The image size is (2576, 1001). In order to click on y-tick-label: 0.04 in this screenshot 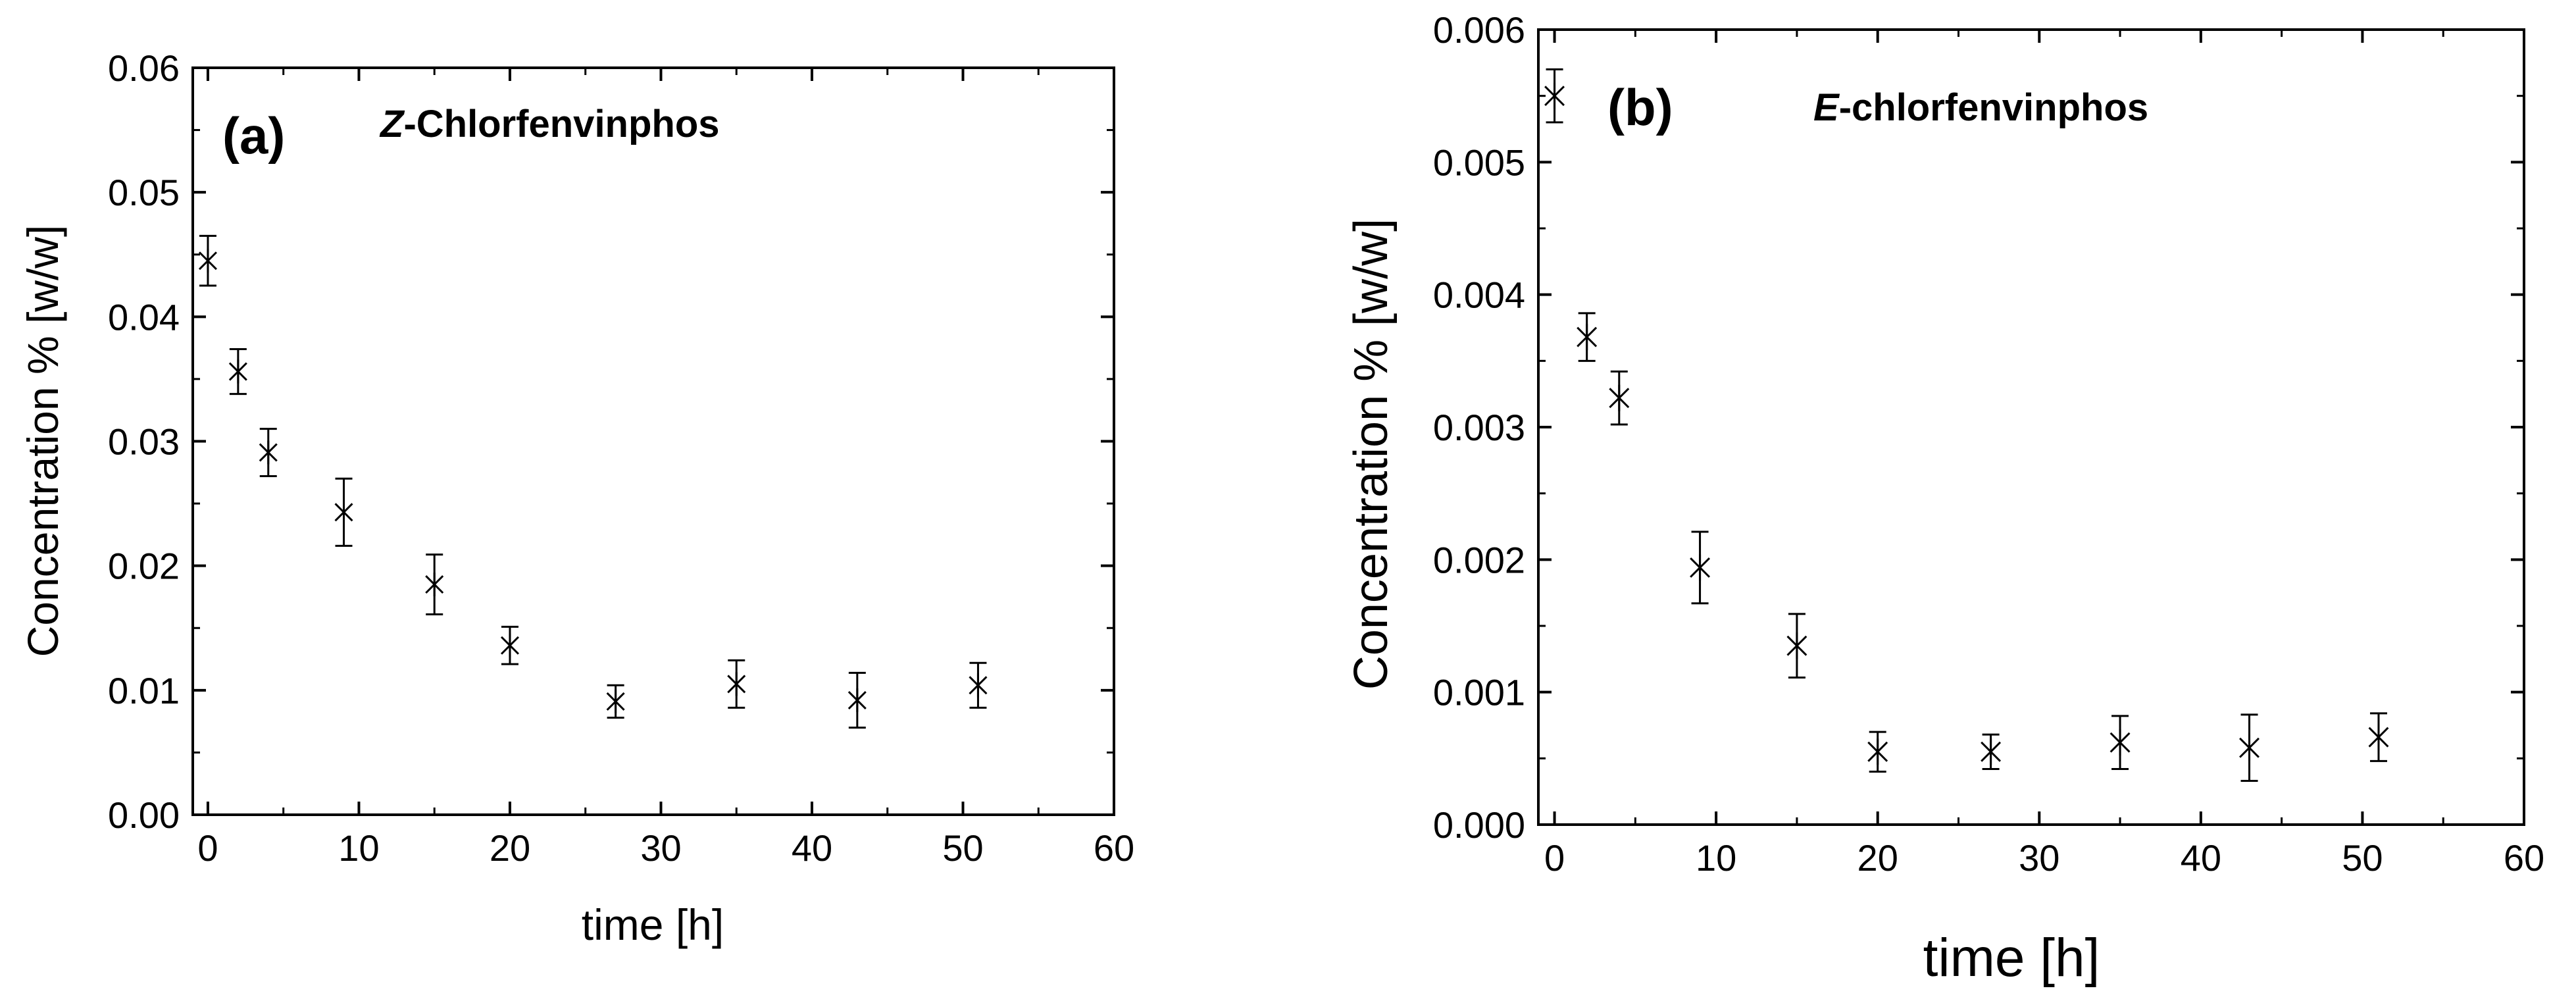, I will do `click(144, 317)`.